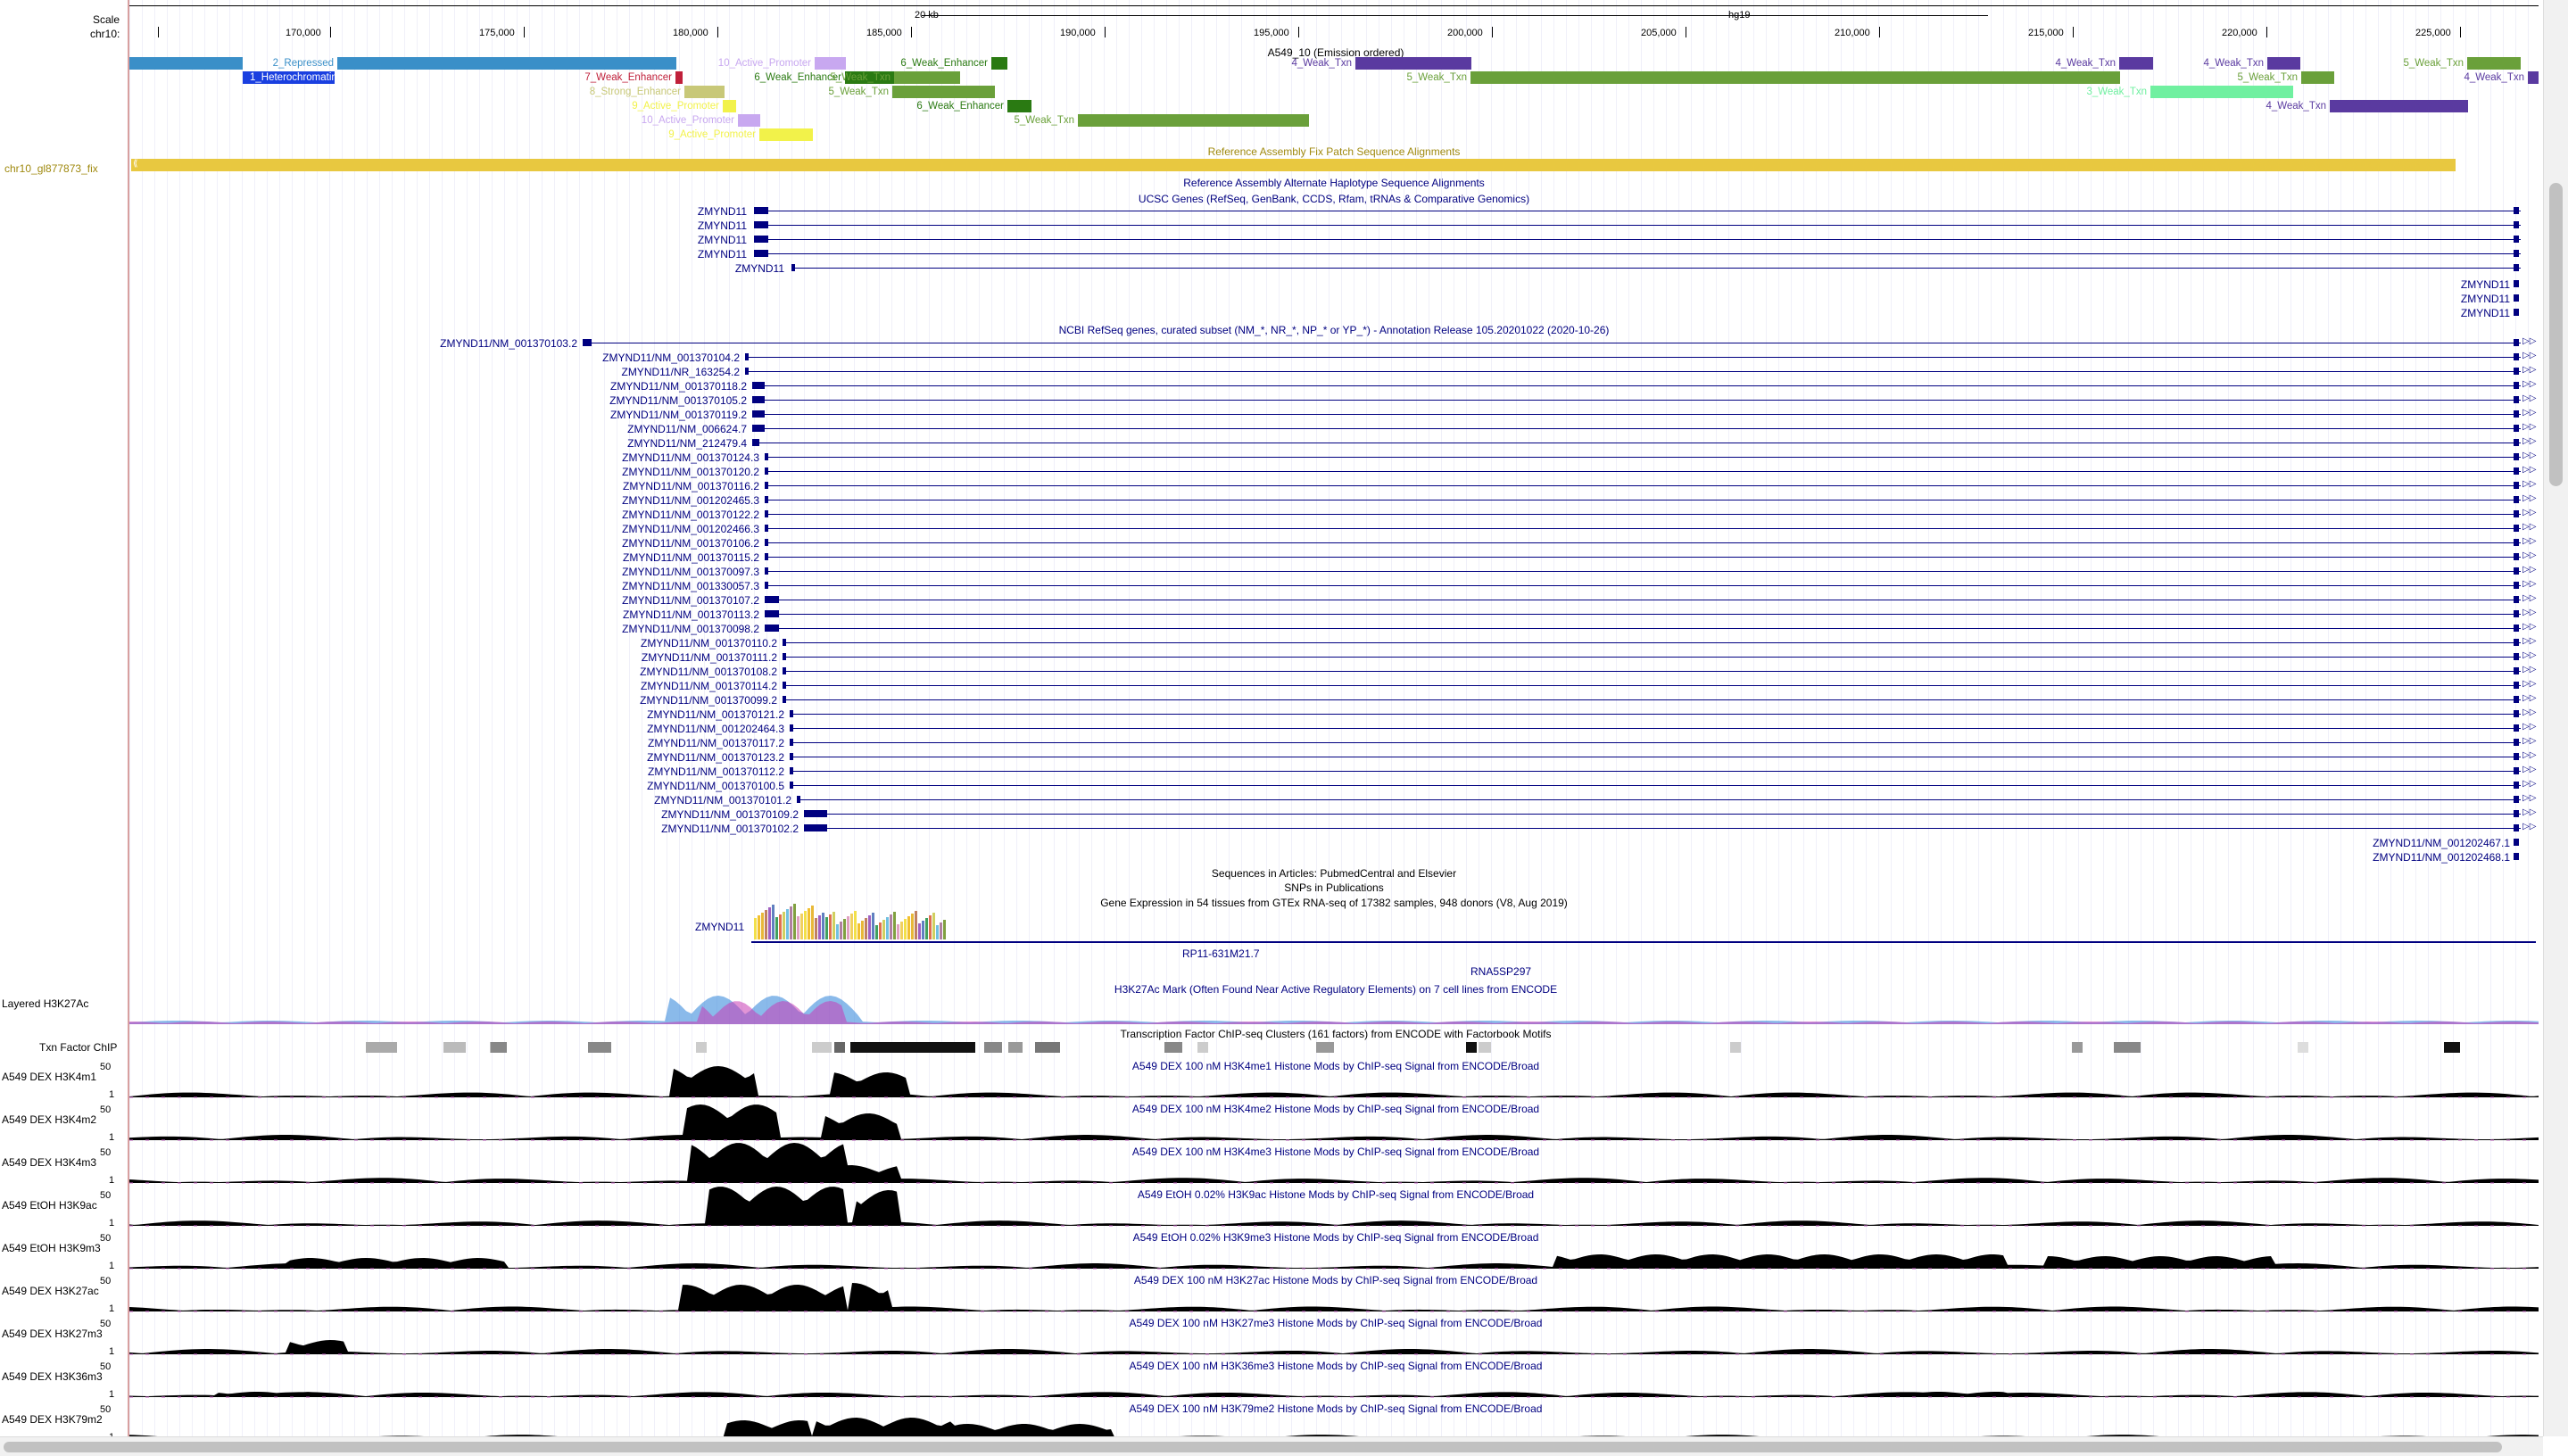 The image size is (2568, 1456). I want to click on segment-label: 10_Active_Promoter, so click(764, 63).